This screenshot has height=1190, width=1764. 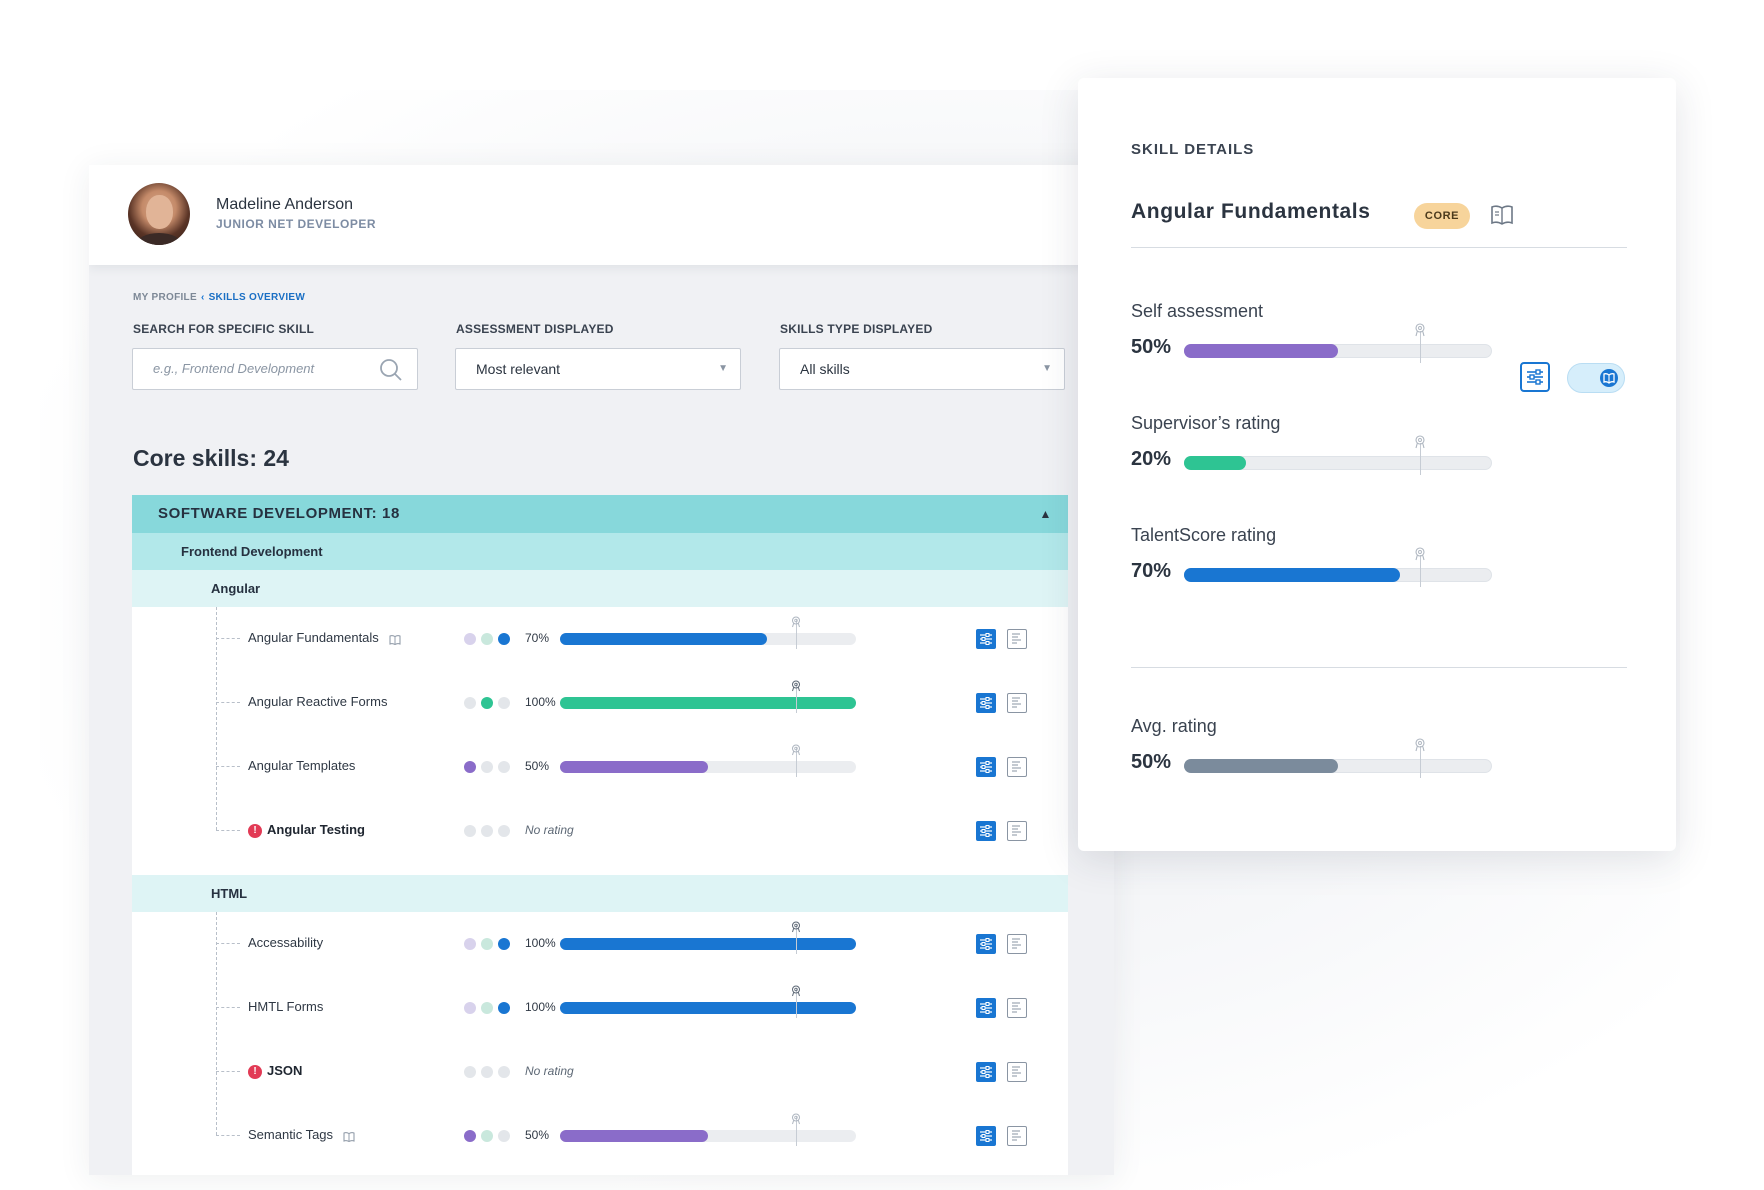 What do you see at coordinates (1596, 378) in the screenshot?
I see `learning-toggle` at bounding box center [1596, 378].